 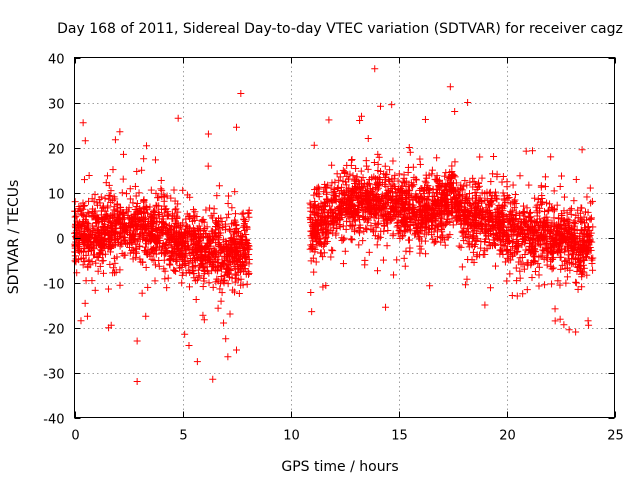 What do you see at coordinates (60, 240) in the screenshot?
I see `y-tick-label: 0` at bounding box center [60, 240].